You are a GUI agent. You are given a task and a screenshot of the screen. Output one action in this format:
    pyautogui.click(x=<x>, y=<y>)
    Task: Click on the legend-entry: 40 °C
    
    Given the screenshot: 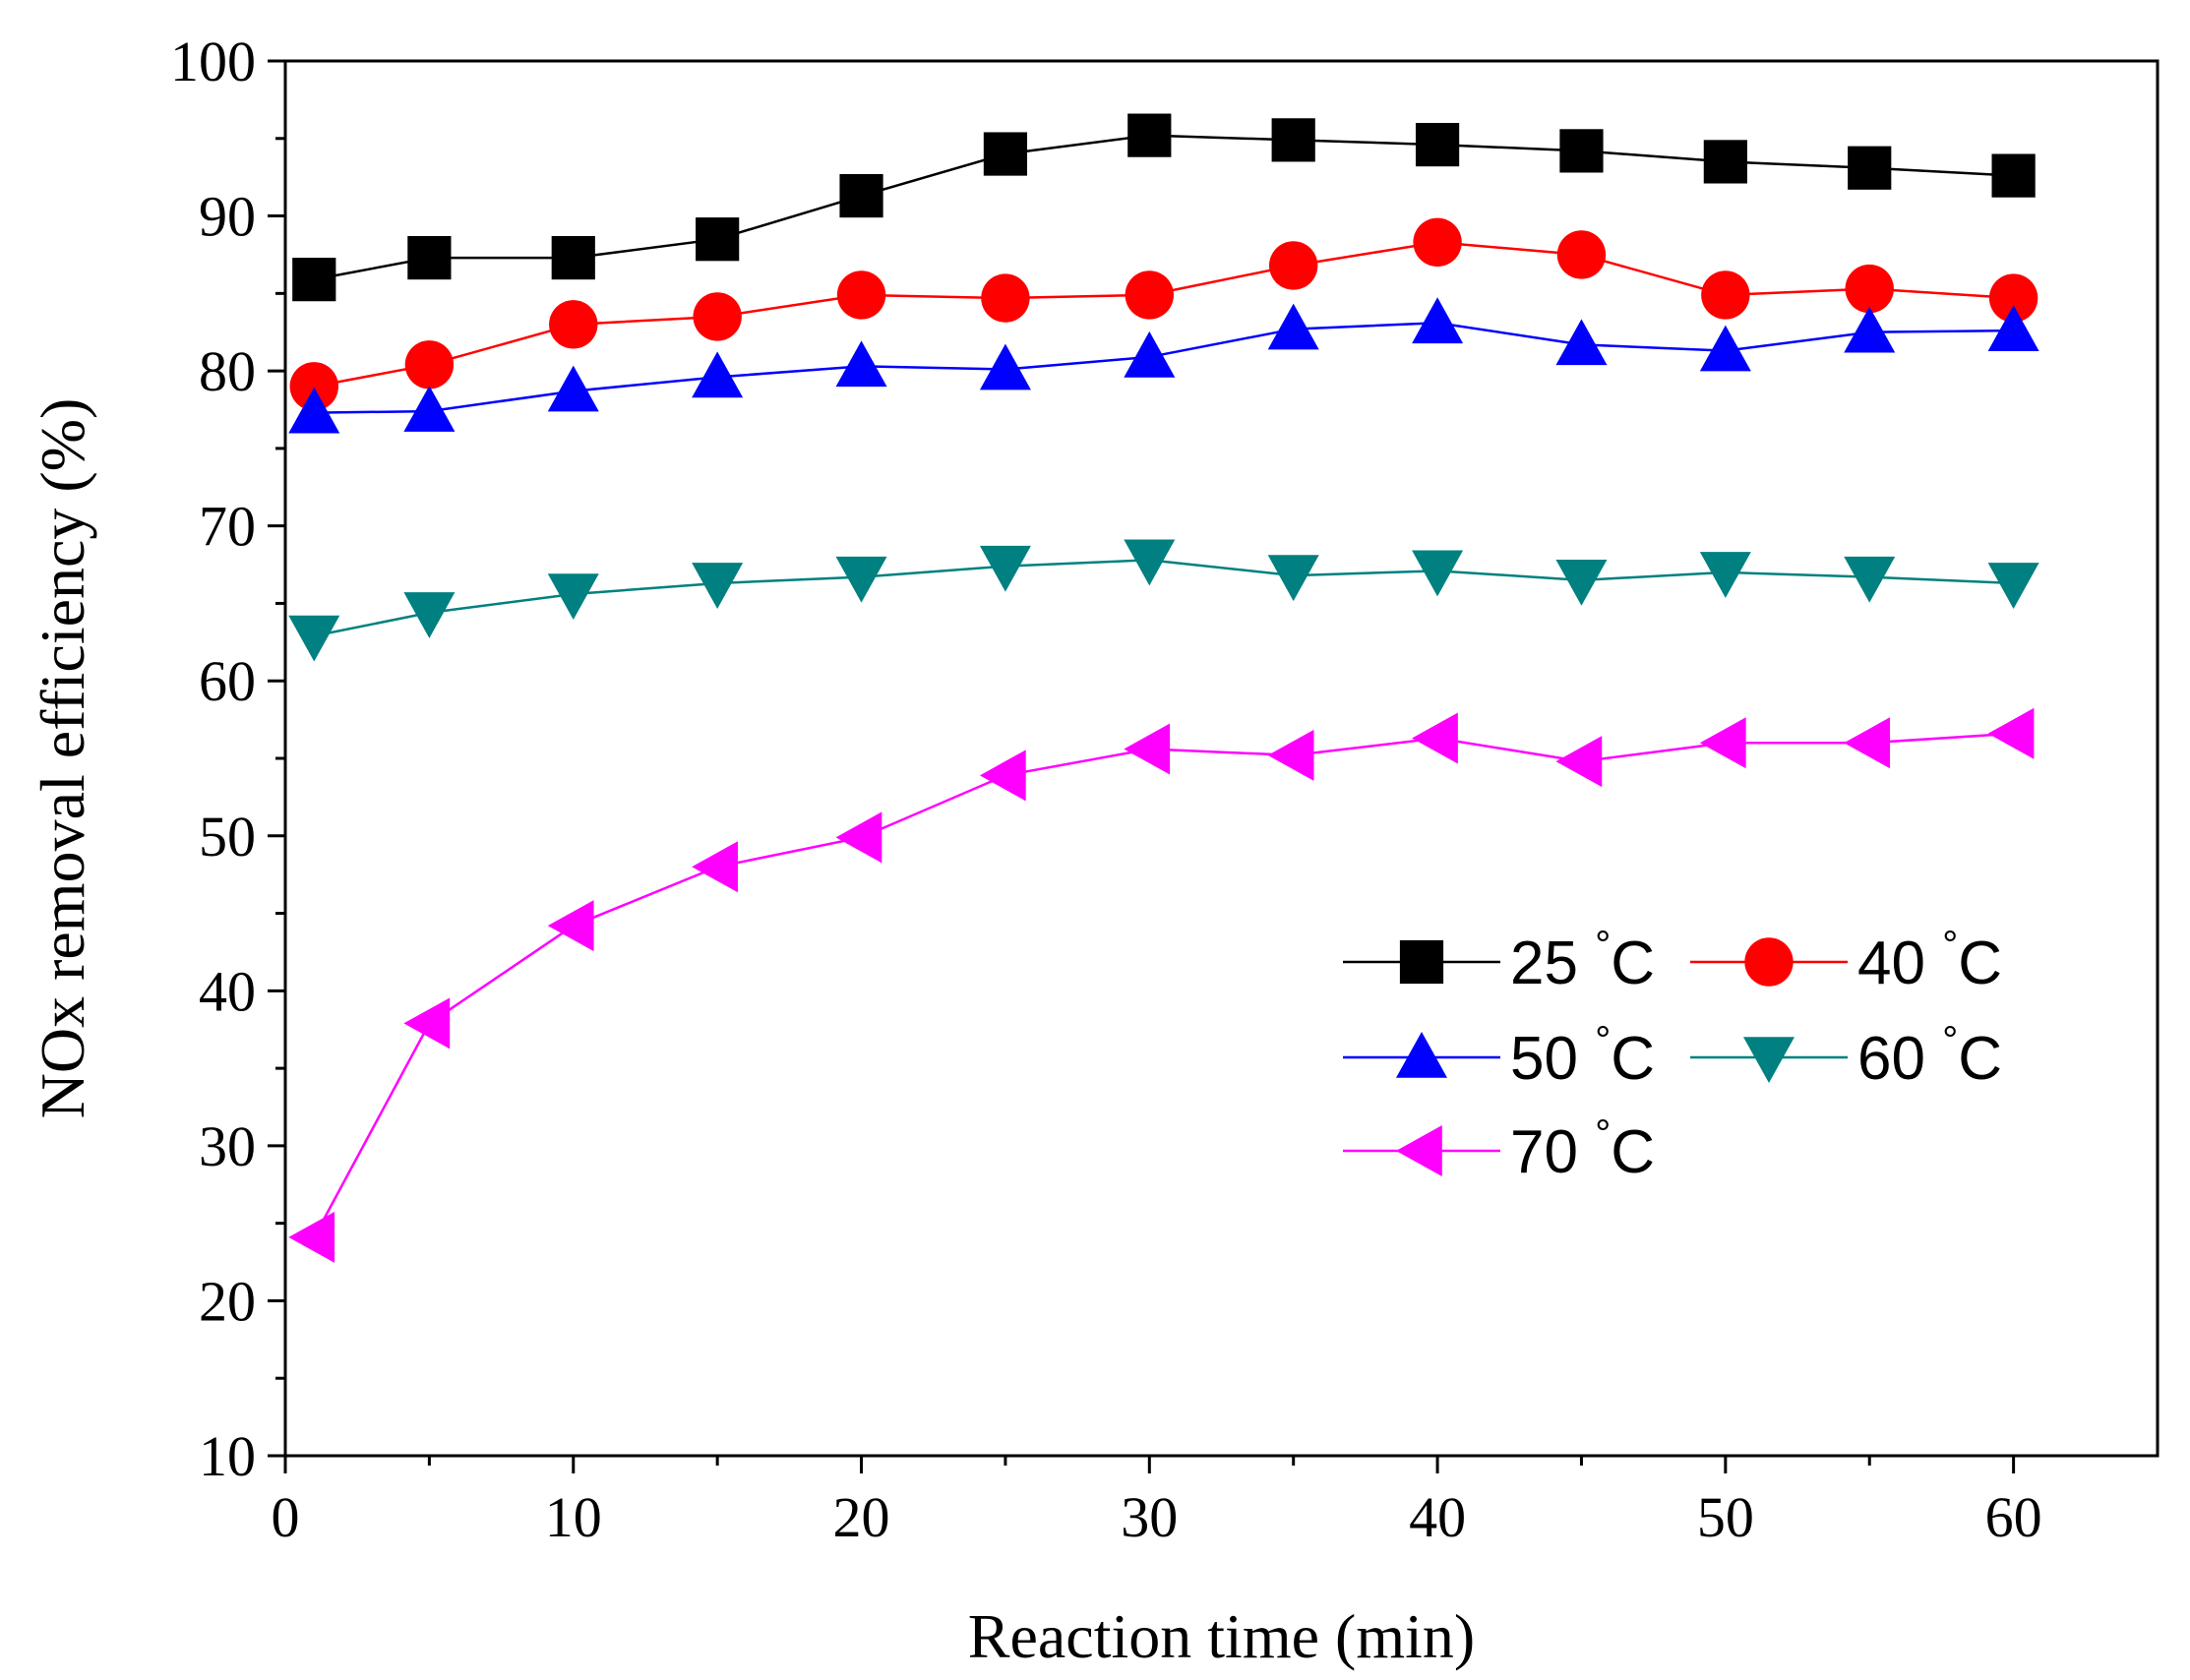 What is the action you would take?
    pyautogui.click(x=1846, y=960)
    